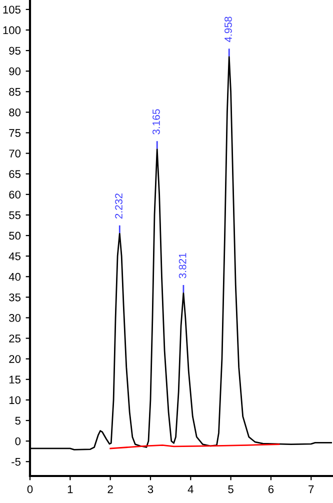 Image resolution: width=333 pixels, height=503 pixels. I want to click on y-tick-label: 85, so click(15, 92).